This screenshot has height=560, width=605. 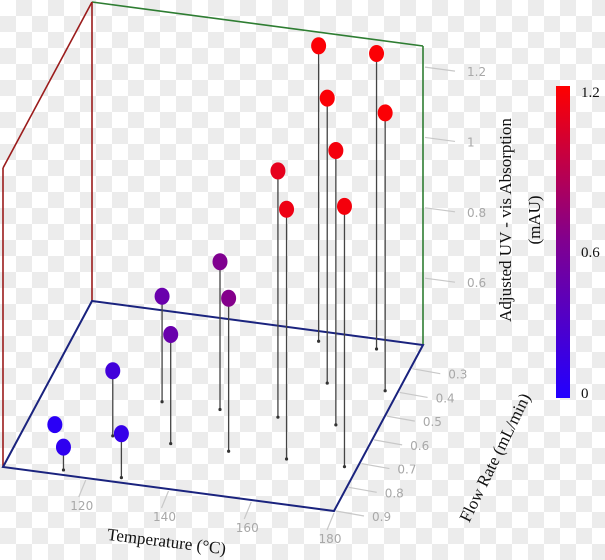 What do you see at coordinates (406, 470) in the screenshot?
I see `flow-tick-label: 0.7` at bounding box center [406, 470].